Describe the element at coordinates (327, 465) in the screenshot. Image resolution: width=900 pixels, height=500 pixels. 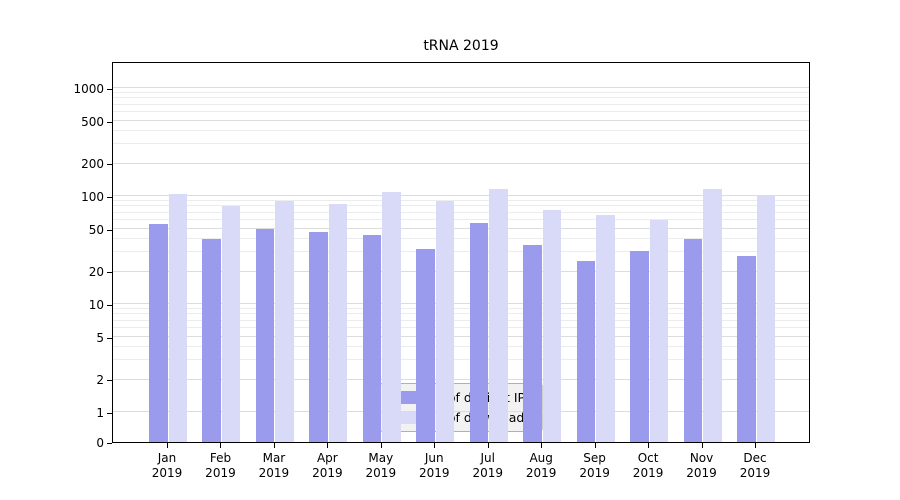
I see `x-axis-tick-label: Apr 2019` at that location.